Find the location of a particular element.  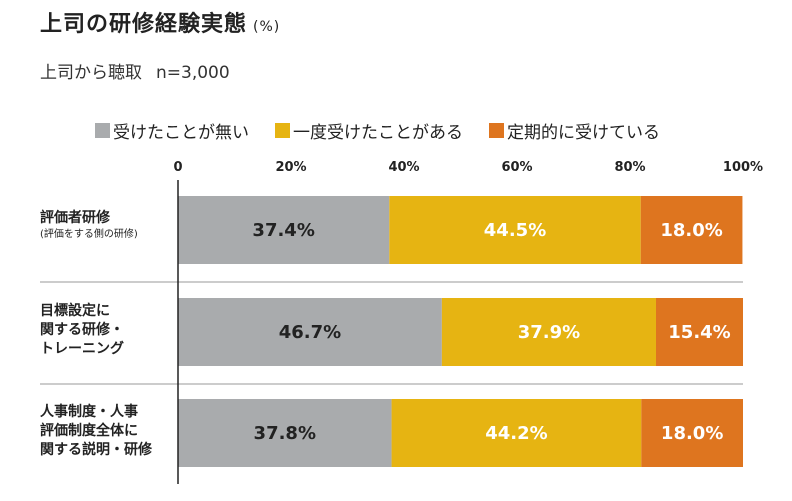

category-label-line: 人事制度・人事 is located at coordinates (89, 412).